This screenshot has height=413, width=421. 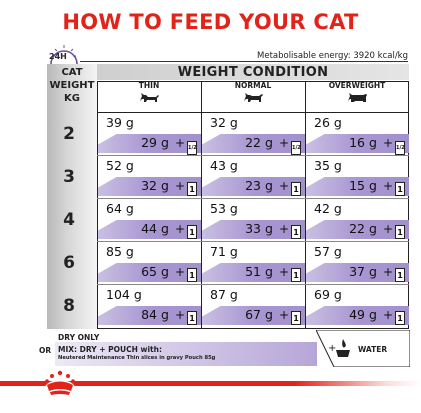 I want to click on mix-dry-amount: 67 g, so click(x=259, y=314).